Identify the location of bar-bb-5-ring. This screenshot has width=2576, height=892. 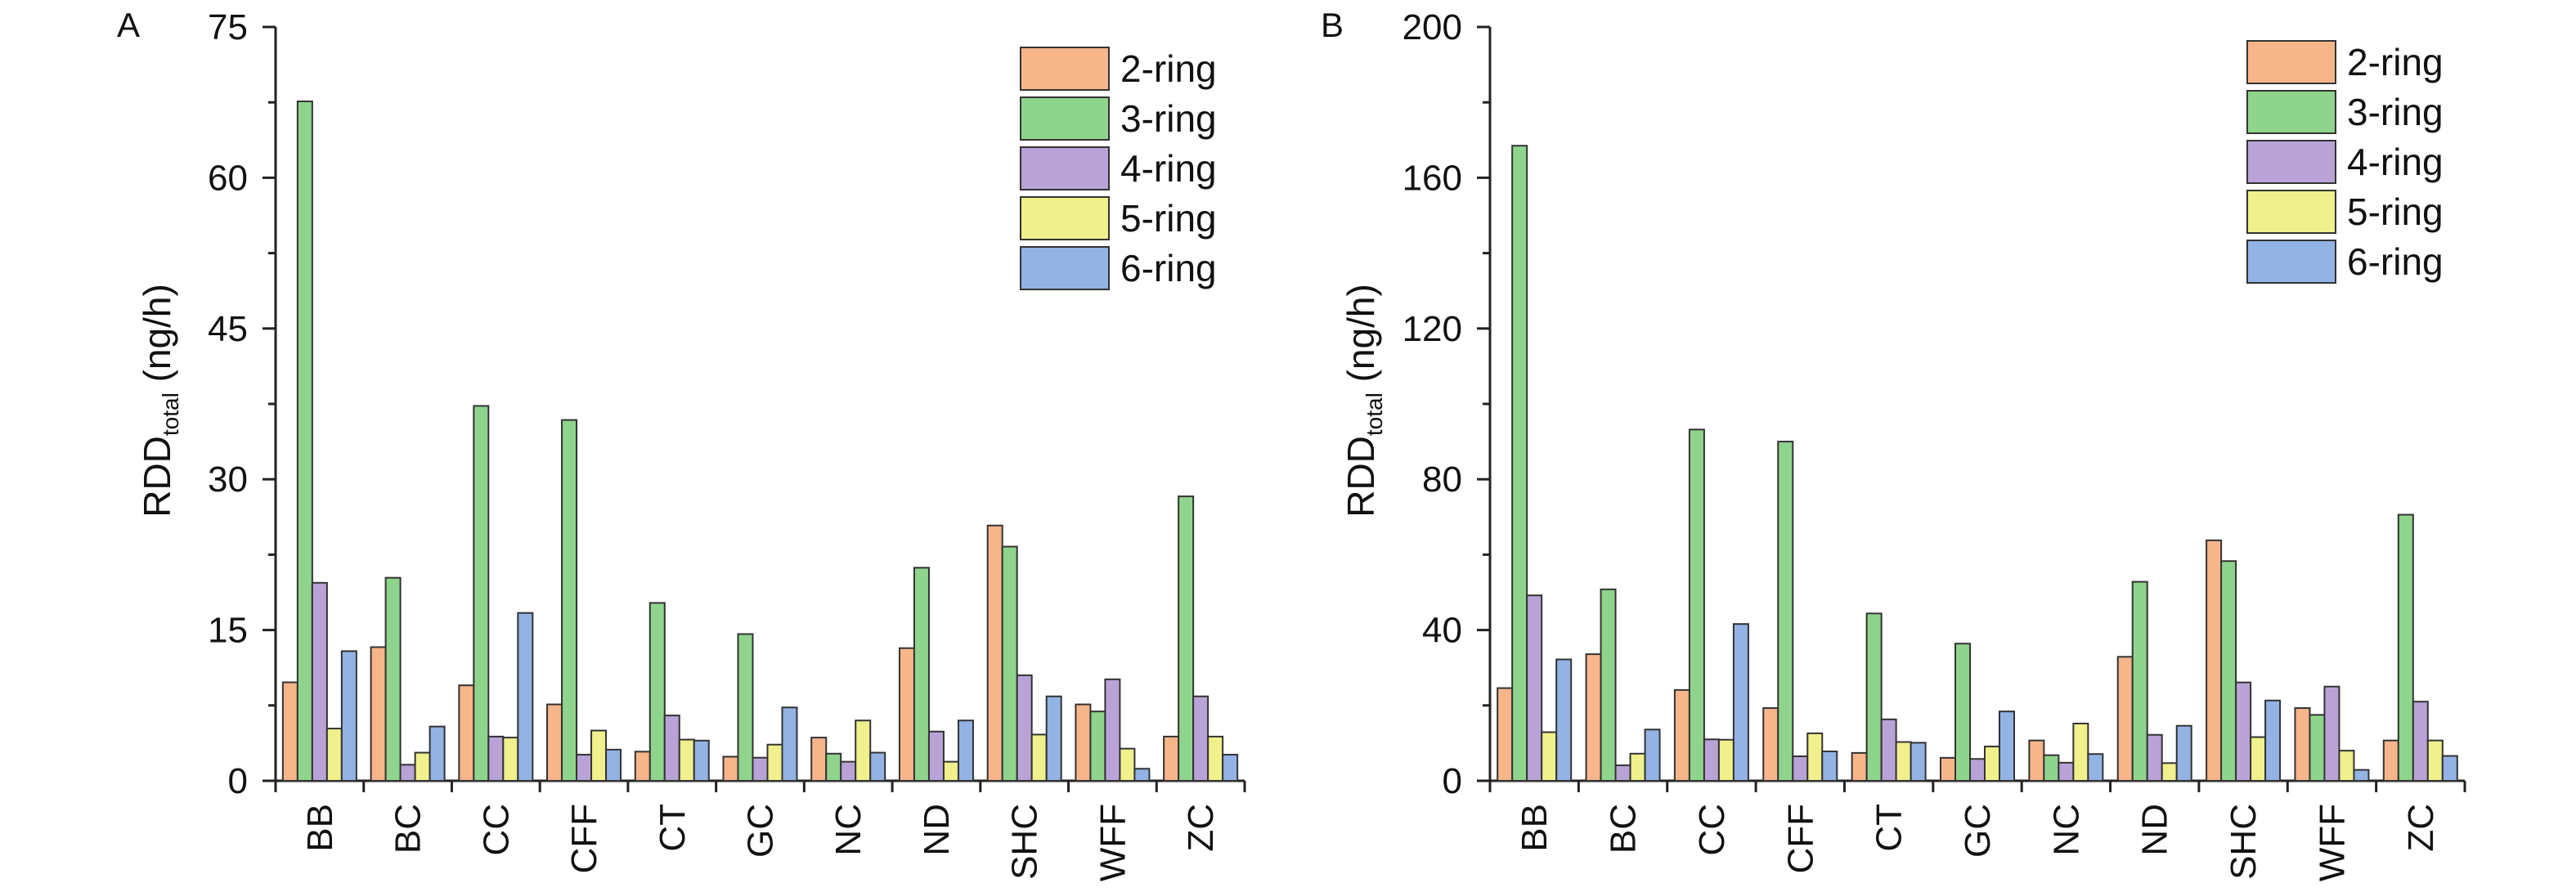
(334, 755).